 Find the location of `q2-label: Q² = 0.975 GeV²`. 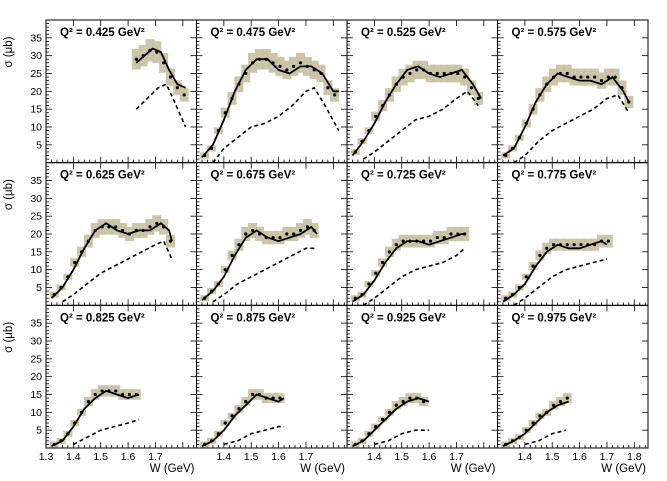

q2-label: Q² = 0.975 GeV² is located at coordinates (554, 318).